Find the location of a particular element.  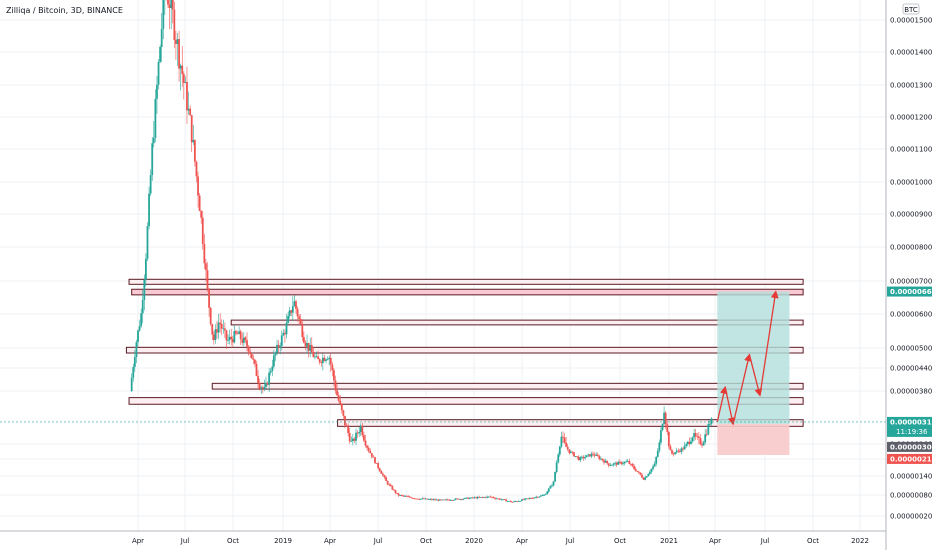

x-tick-label: 2019 is located at coordinates (283, 541).